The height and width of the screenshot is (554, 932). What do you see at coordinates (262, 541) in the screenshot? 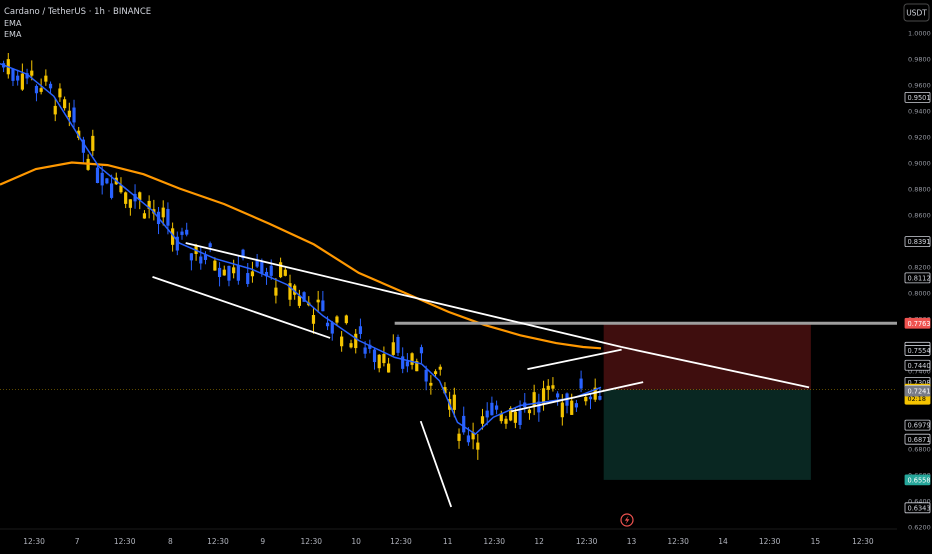
I see `time-tick-label: 9` at bounding box center [262, 541].